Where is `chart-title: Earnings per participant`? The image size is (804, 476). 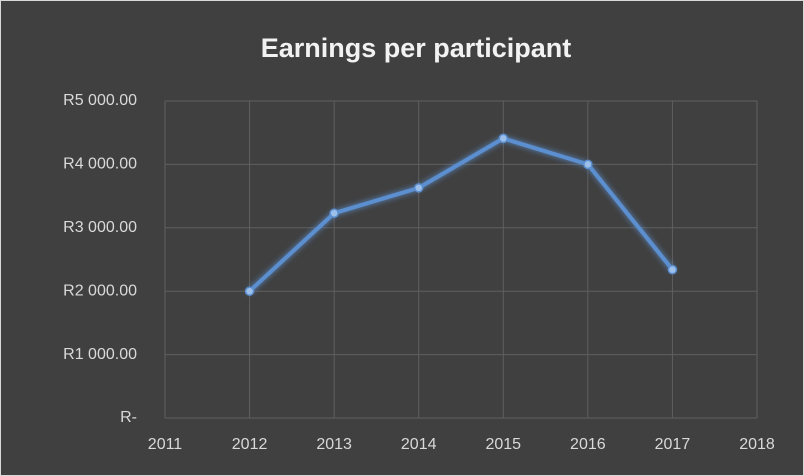 chart-title: Earnings per participant is located at coordinates (416, 48).